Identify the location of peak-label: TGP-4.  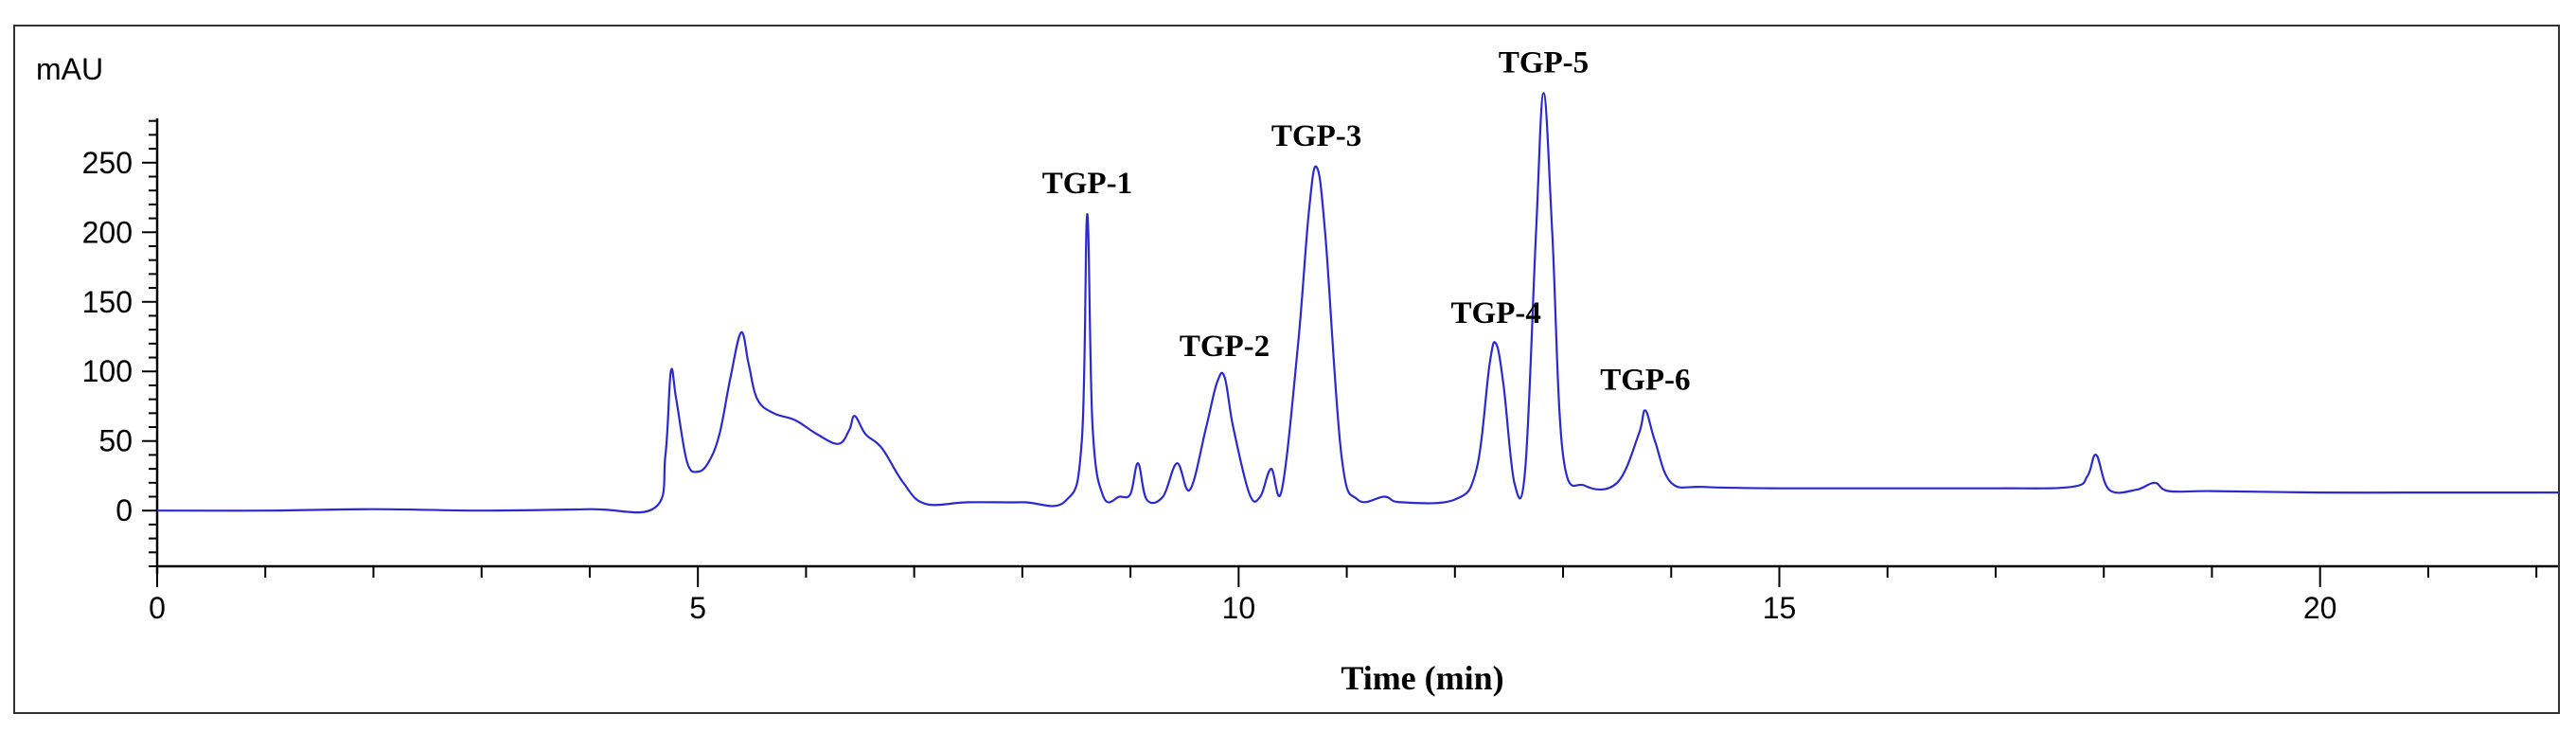
(1496, 313).